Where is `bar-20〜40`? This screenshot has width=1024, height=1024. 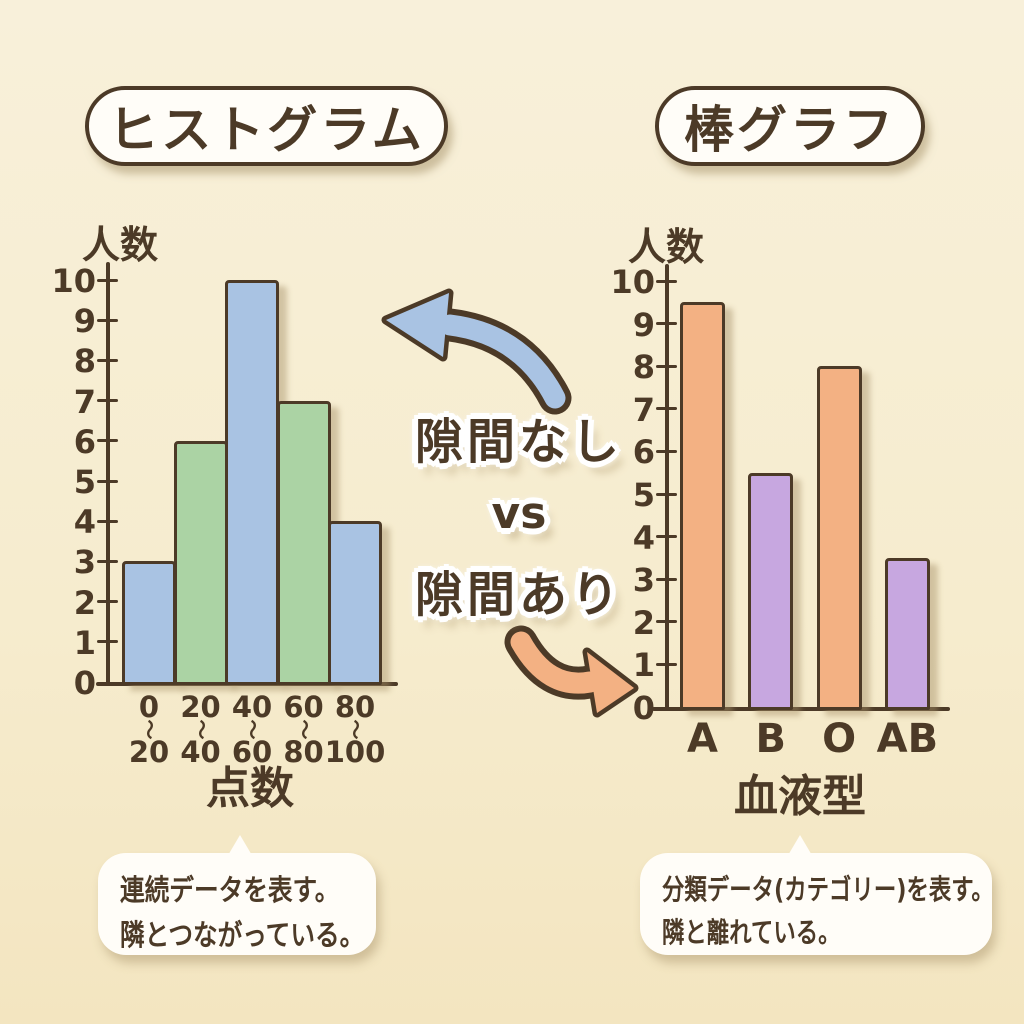 bar-20〜40 is located at coordinates (200, 562).